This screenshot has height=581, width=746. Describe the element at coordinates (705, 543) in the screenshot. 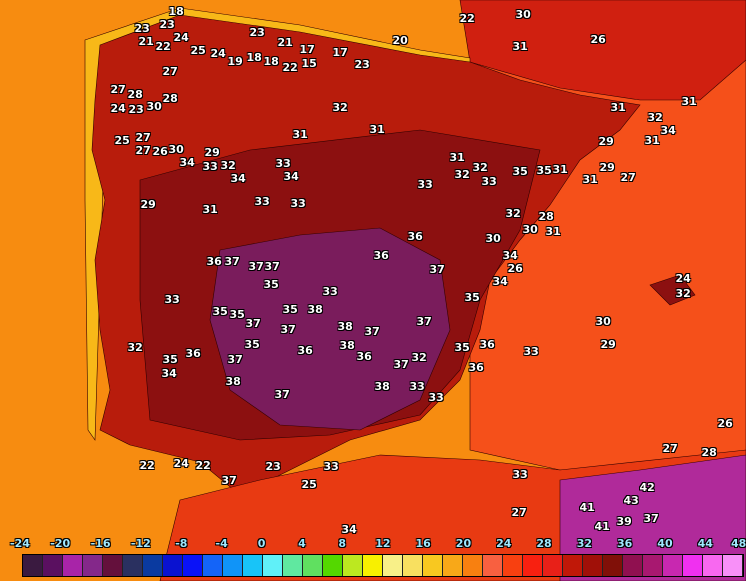

I see `legend-tick-label: 44` at that location.